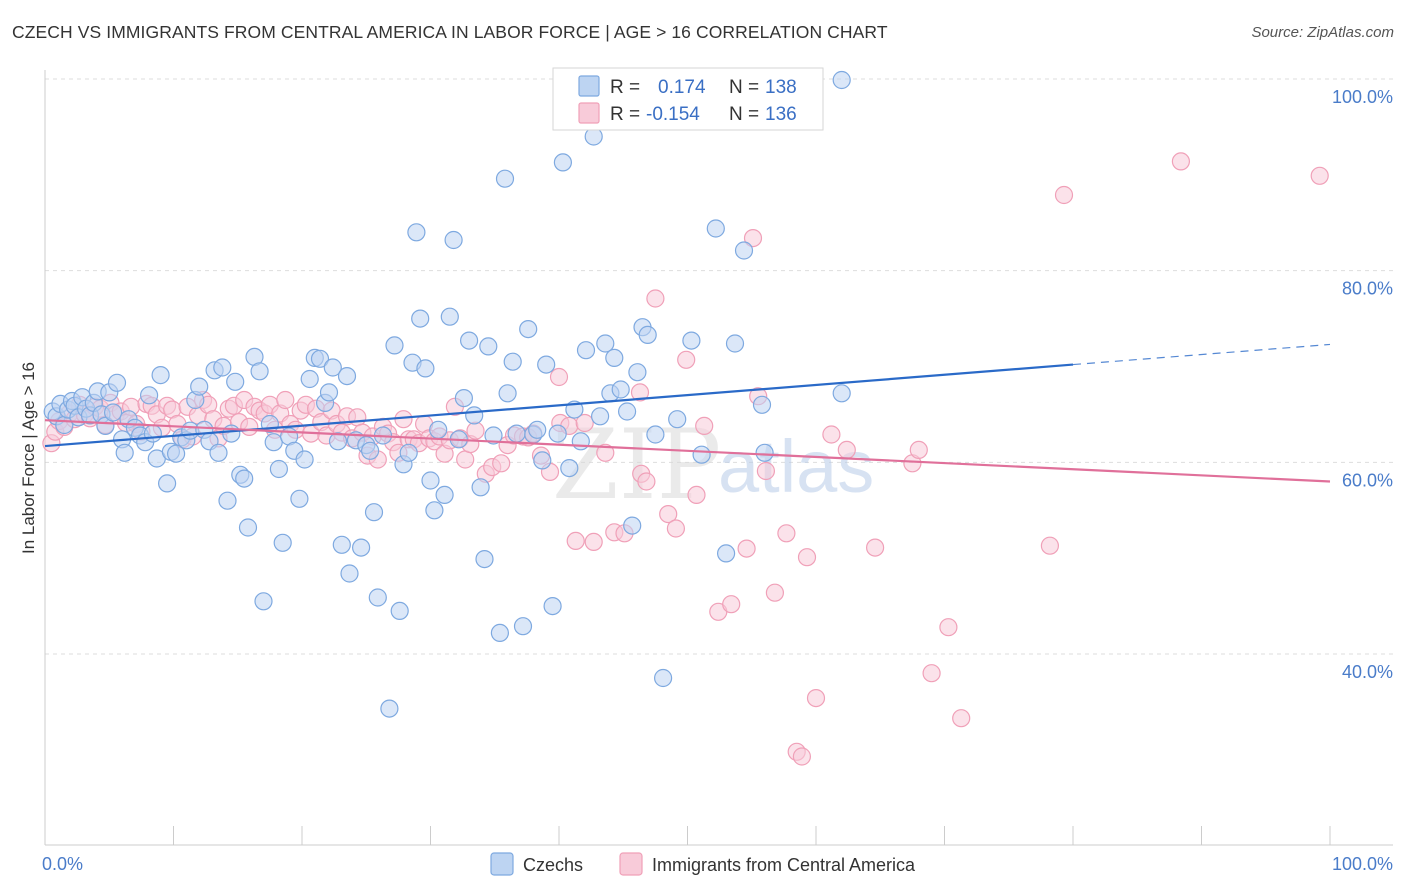  I want to click on chart-source: Source: ZipAtlas.com, so click(1322, 32).